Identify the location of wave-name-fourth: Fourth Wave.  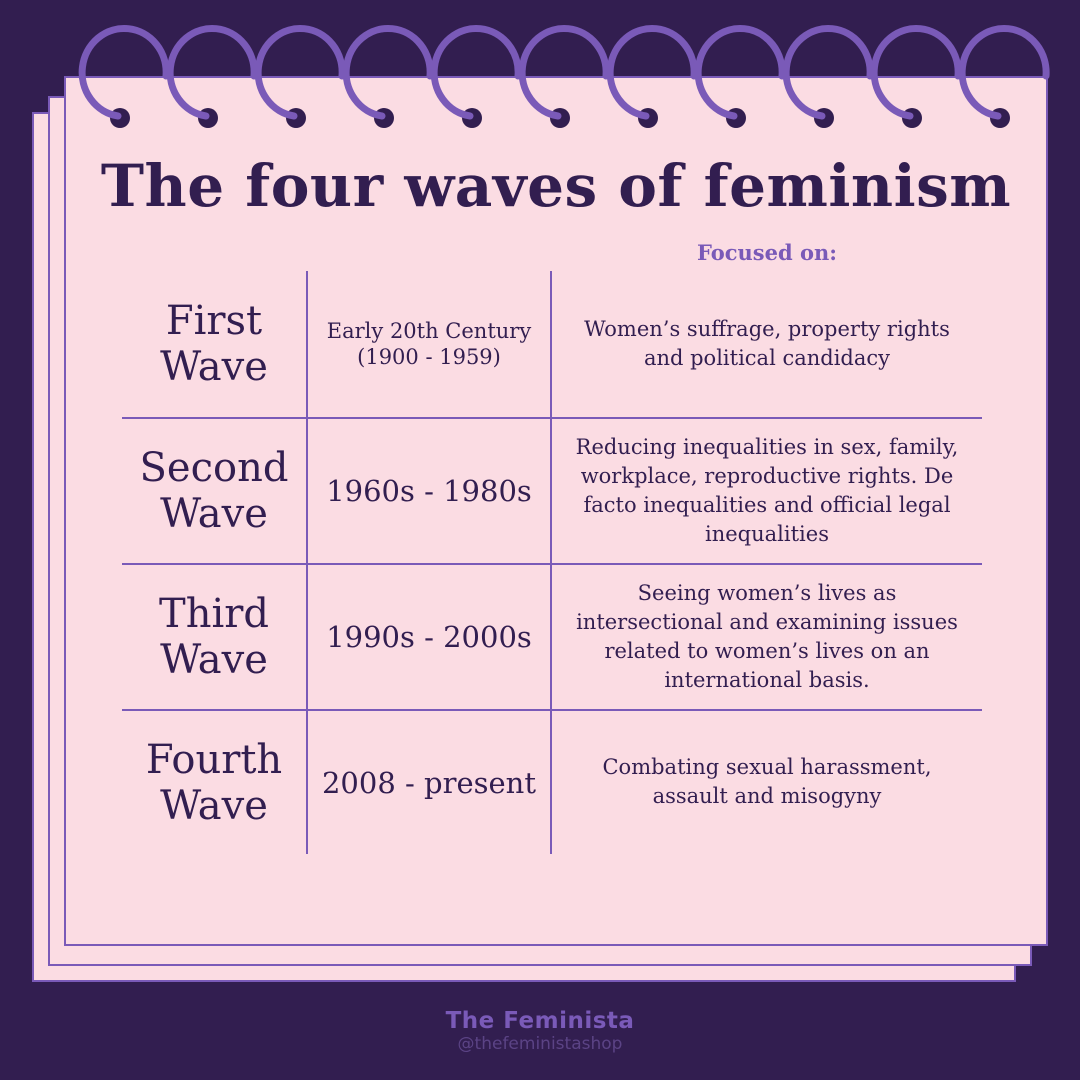
(214, 782).